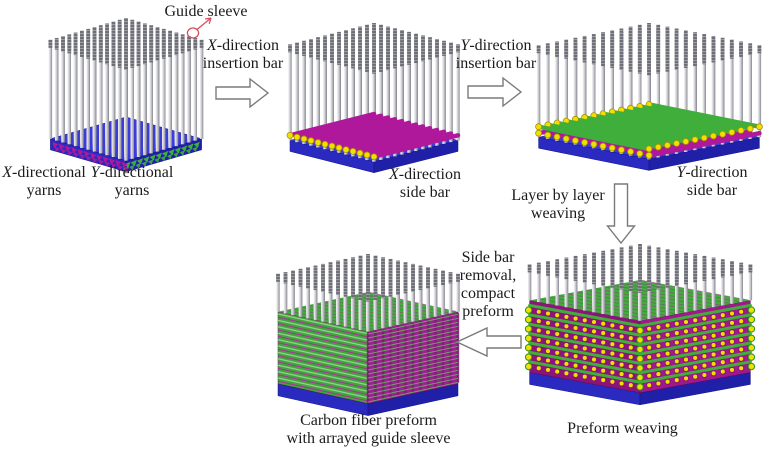  What do you see at coordinates (368, 420) in the screenshot?
I see `label-text: Carbon fiber preform` at bounding box center [368, 420].